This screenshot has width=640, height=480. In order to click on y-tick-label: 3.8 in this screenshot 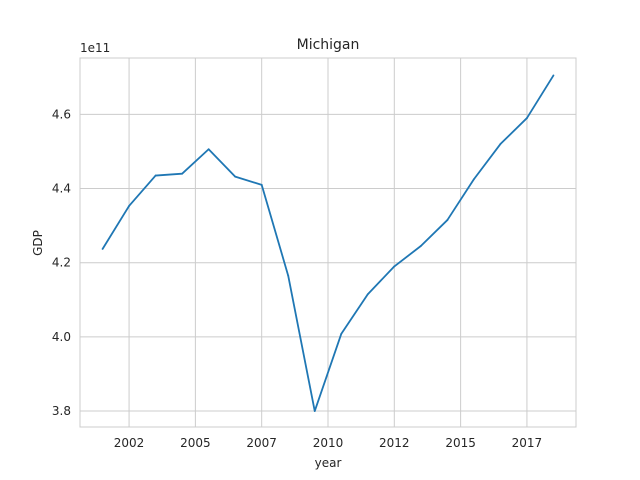, I will do `click(61, 411)`.